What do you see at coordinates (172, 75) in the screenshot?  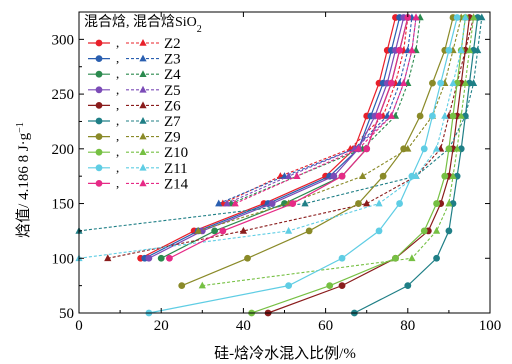 I see `legend-label: Z4` at bounding box center [172, 75].